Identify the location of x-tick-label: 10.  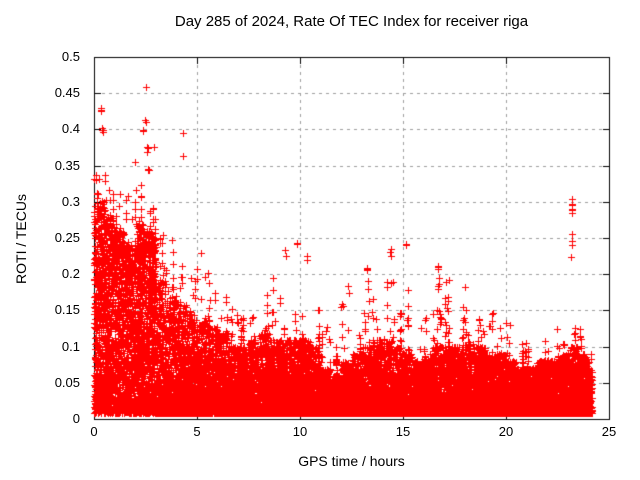
(300, 431).